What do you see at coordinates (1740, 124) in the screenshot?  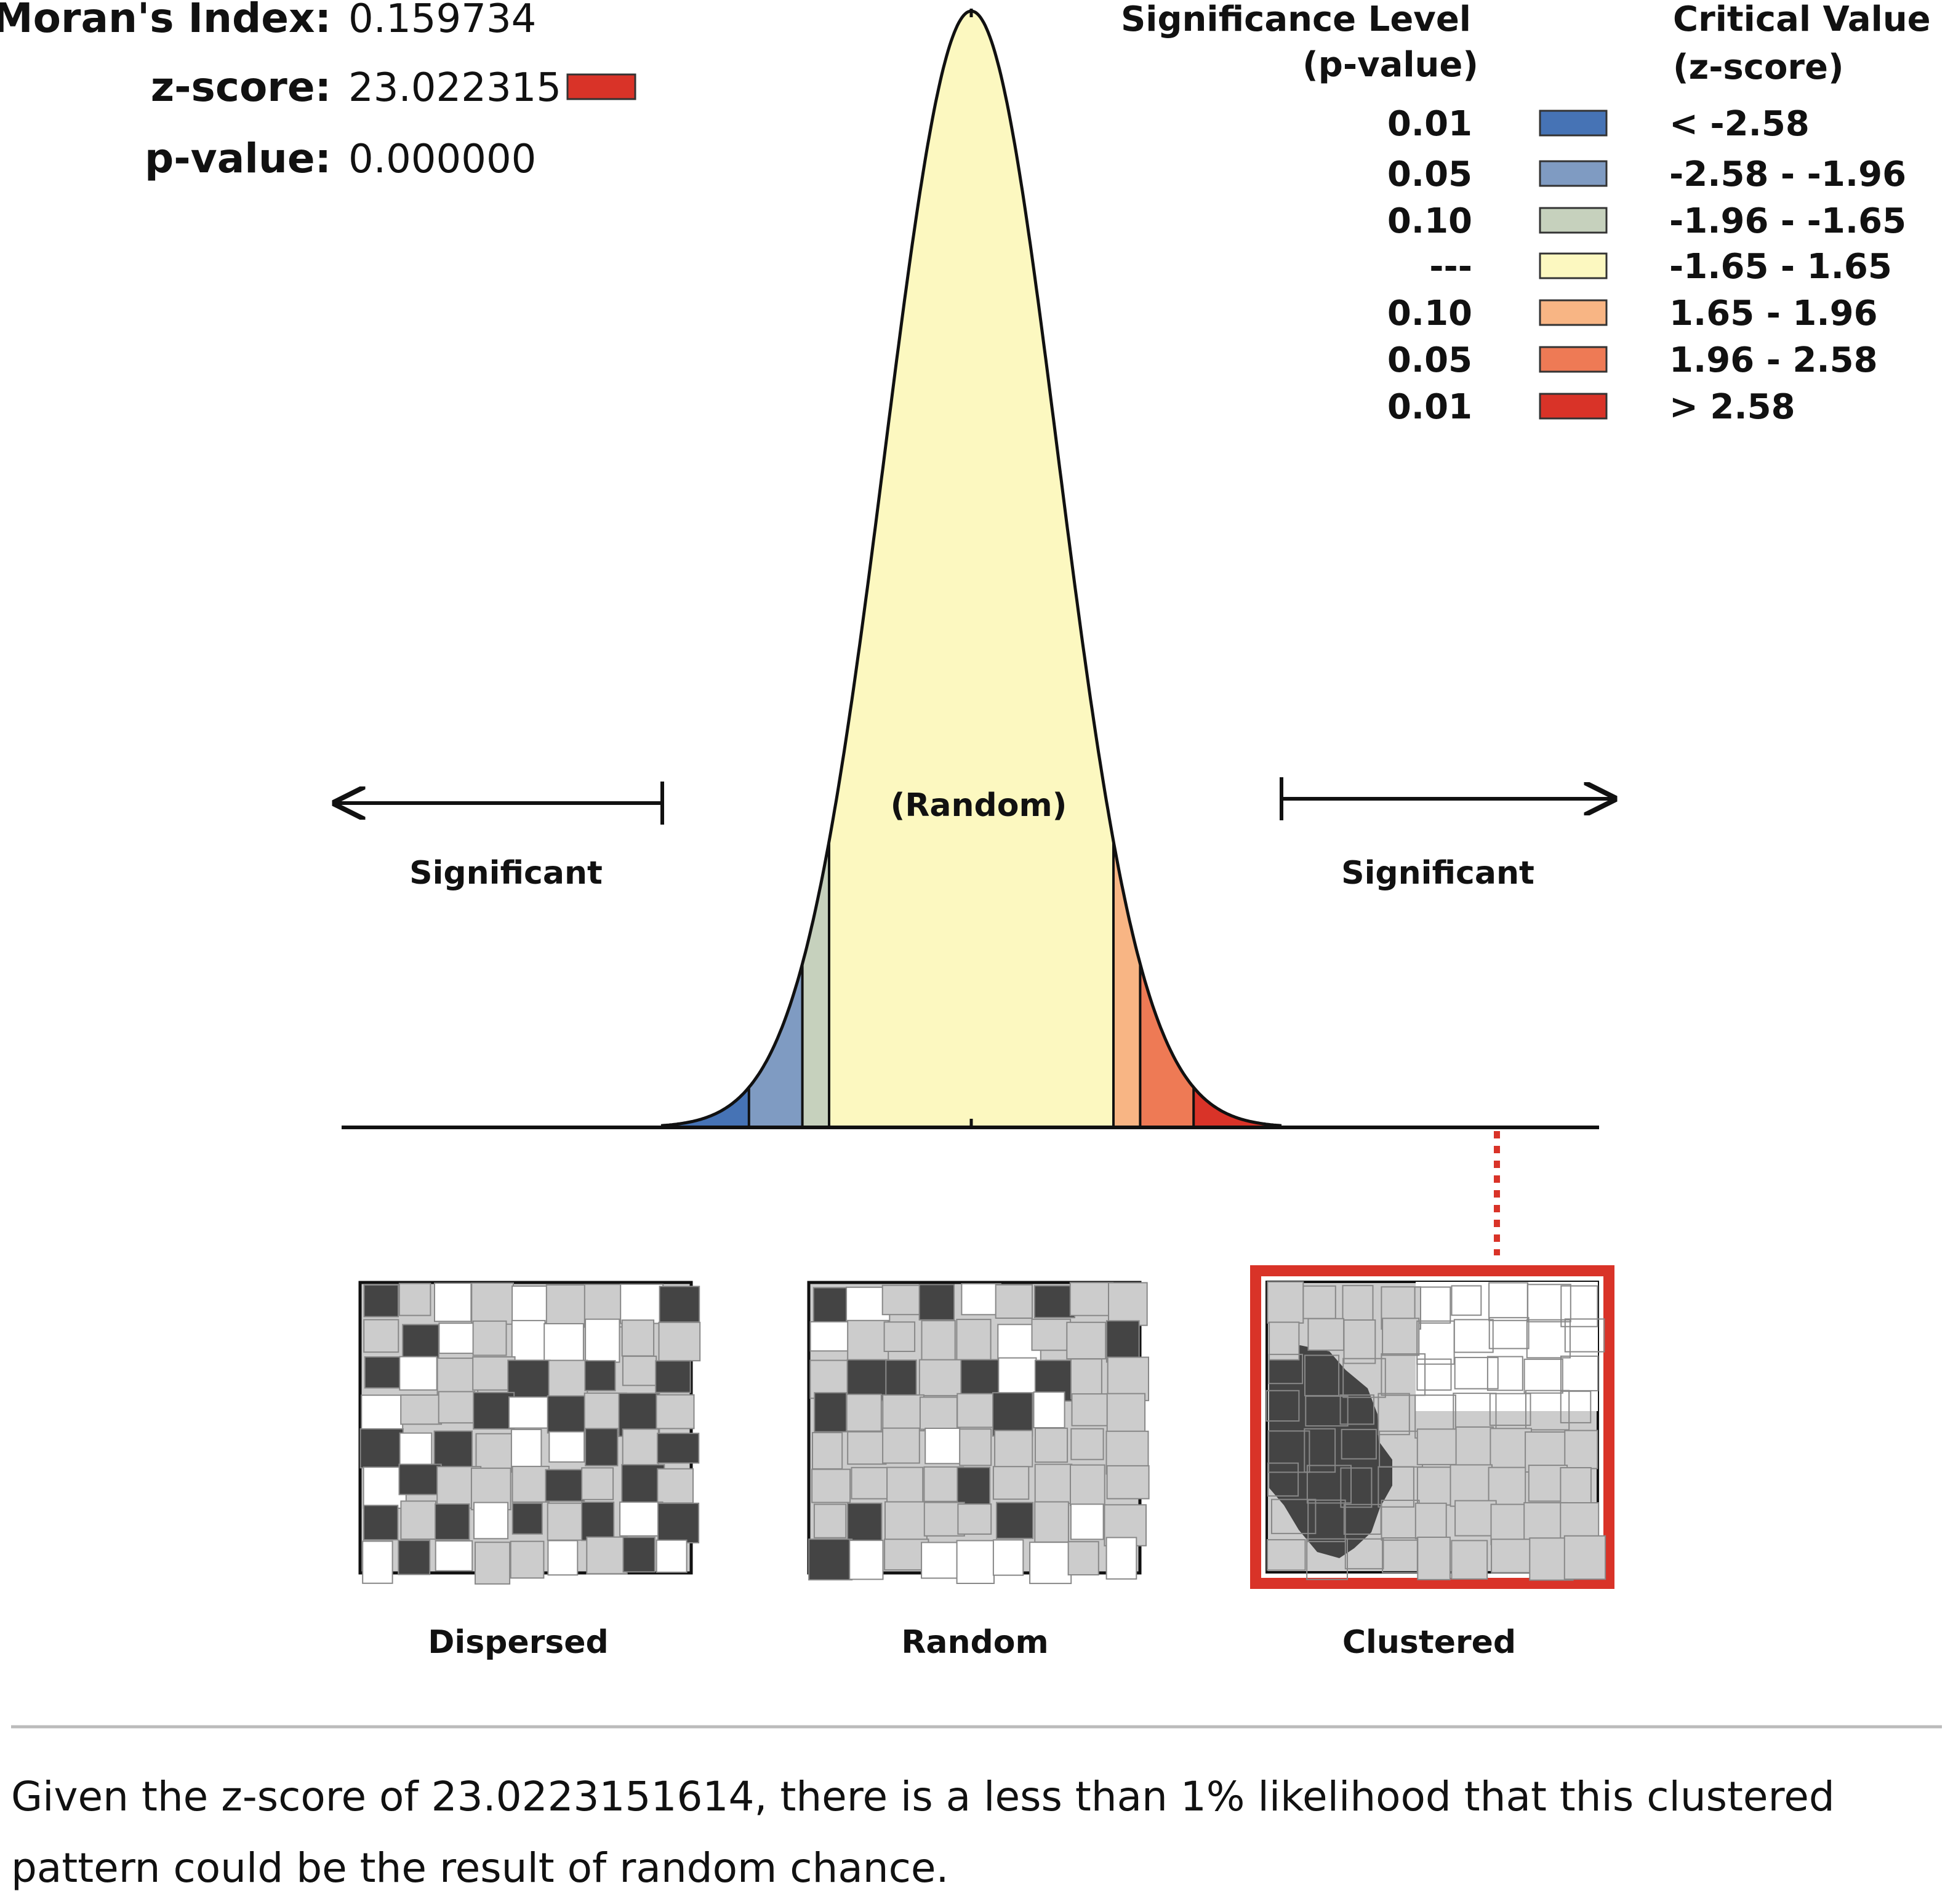 I see `legend-z-range: < -2.58` at bounding box center [1740, 124].